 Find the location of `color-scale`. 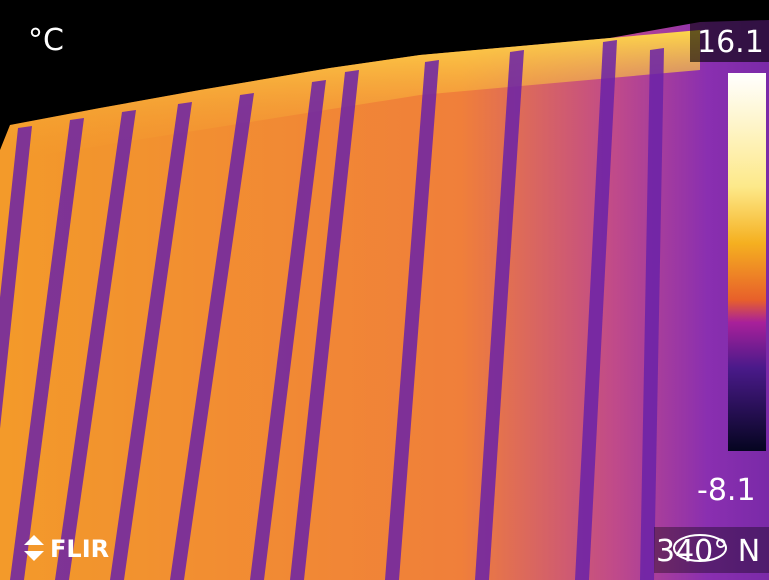

color-scale is located at coordinates (747, 262).